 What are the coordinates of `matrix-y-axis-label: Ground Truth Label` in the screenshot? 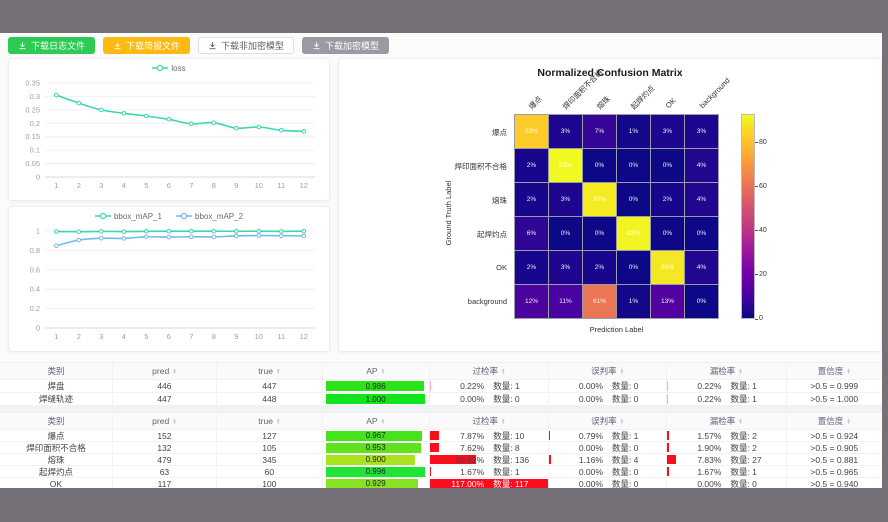 It's located at (448, 213).